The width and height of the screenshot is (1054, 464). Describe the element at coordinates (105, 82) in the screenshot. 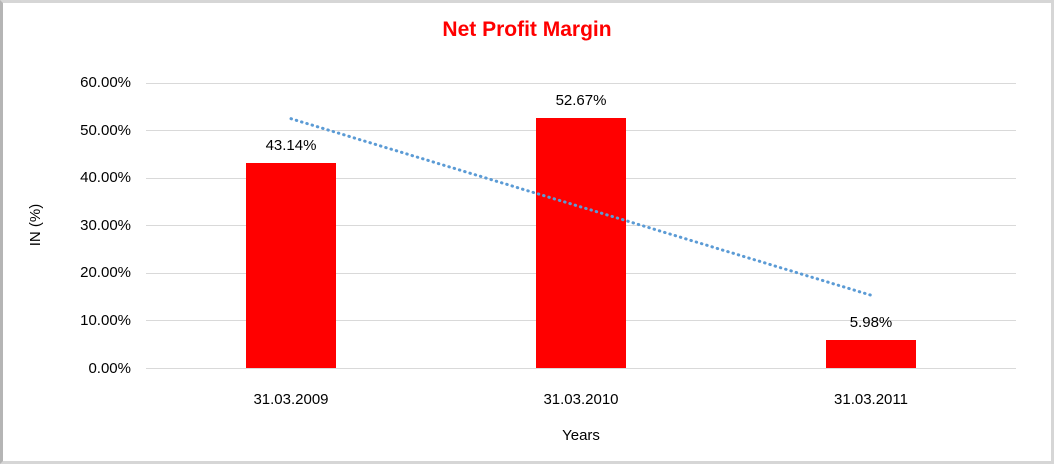

I see `y-tick-label: 60.00%` at that location.